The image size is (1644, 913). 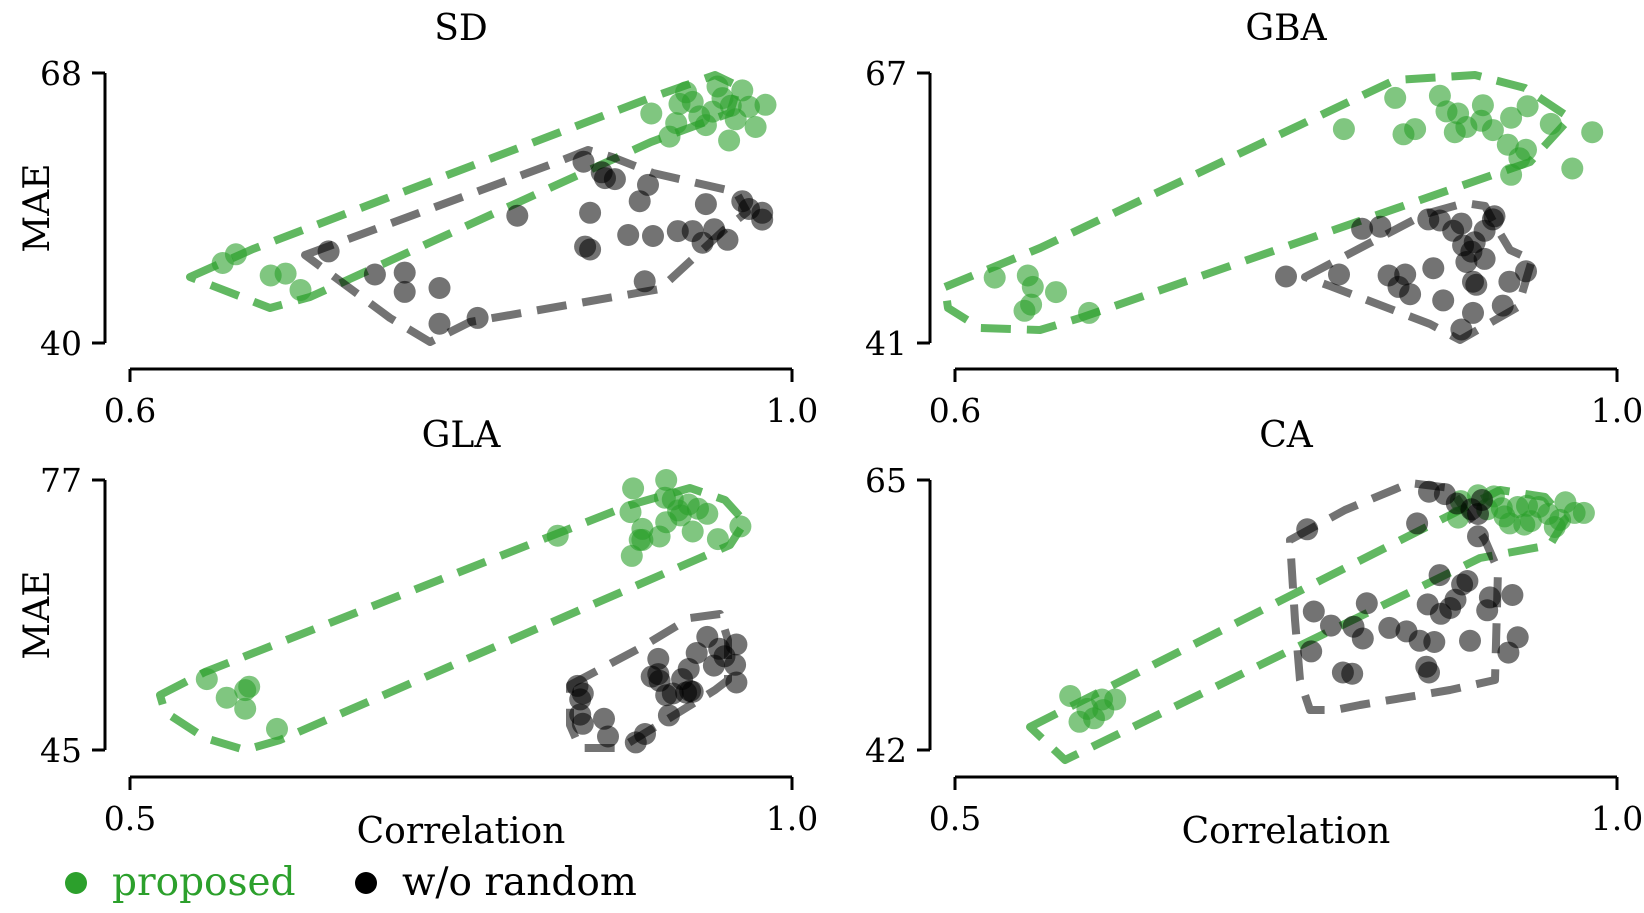 What do you see at coordinates (1257, 202) in the screenshot?
I see `hull-proposed` at bounding box center [1257, 202].